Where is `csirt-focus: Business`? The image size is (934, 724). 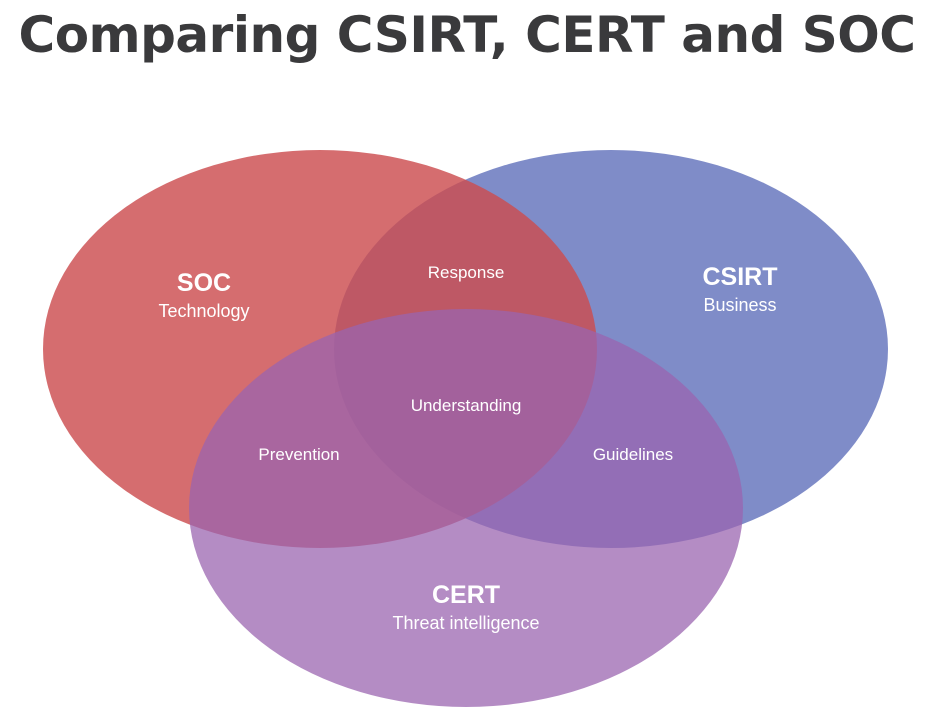
csirt-focus: Business is located at coordinates (739, 305).